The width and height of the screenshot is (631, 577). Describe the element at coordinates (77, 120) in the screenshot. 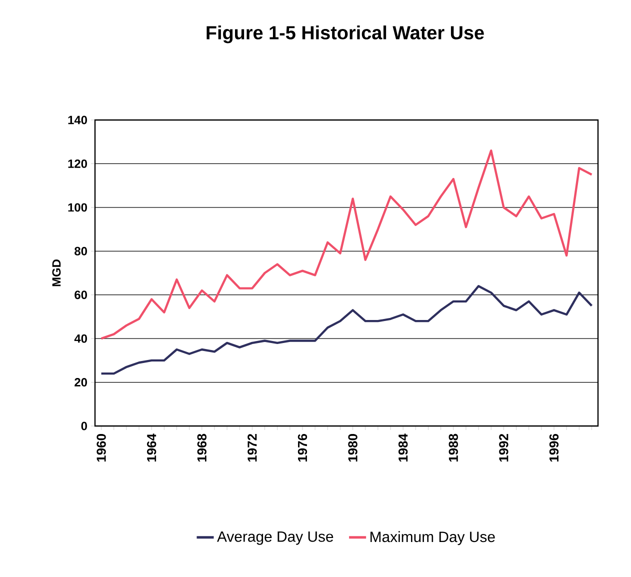

I see `y-tick-label: 140` at that location.